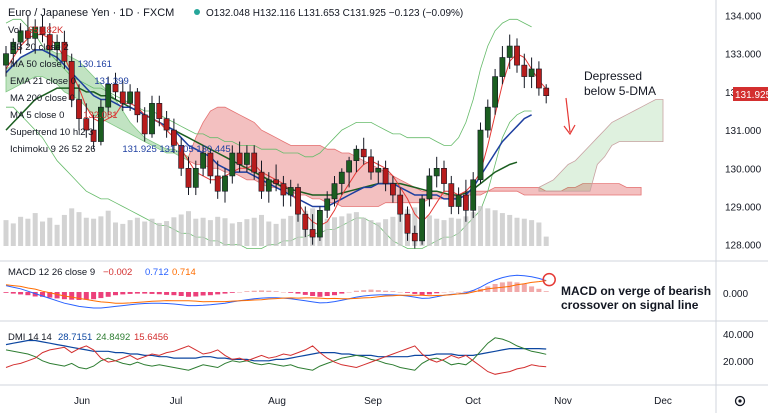 The height and width of the screenshot is (413, 768). What do you see at coordinates (473, 401) in the screenshot?
I see `x-tick-label: Oct` at bounding box center [473, 401].